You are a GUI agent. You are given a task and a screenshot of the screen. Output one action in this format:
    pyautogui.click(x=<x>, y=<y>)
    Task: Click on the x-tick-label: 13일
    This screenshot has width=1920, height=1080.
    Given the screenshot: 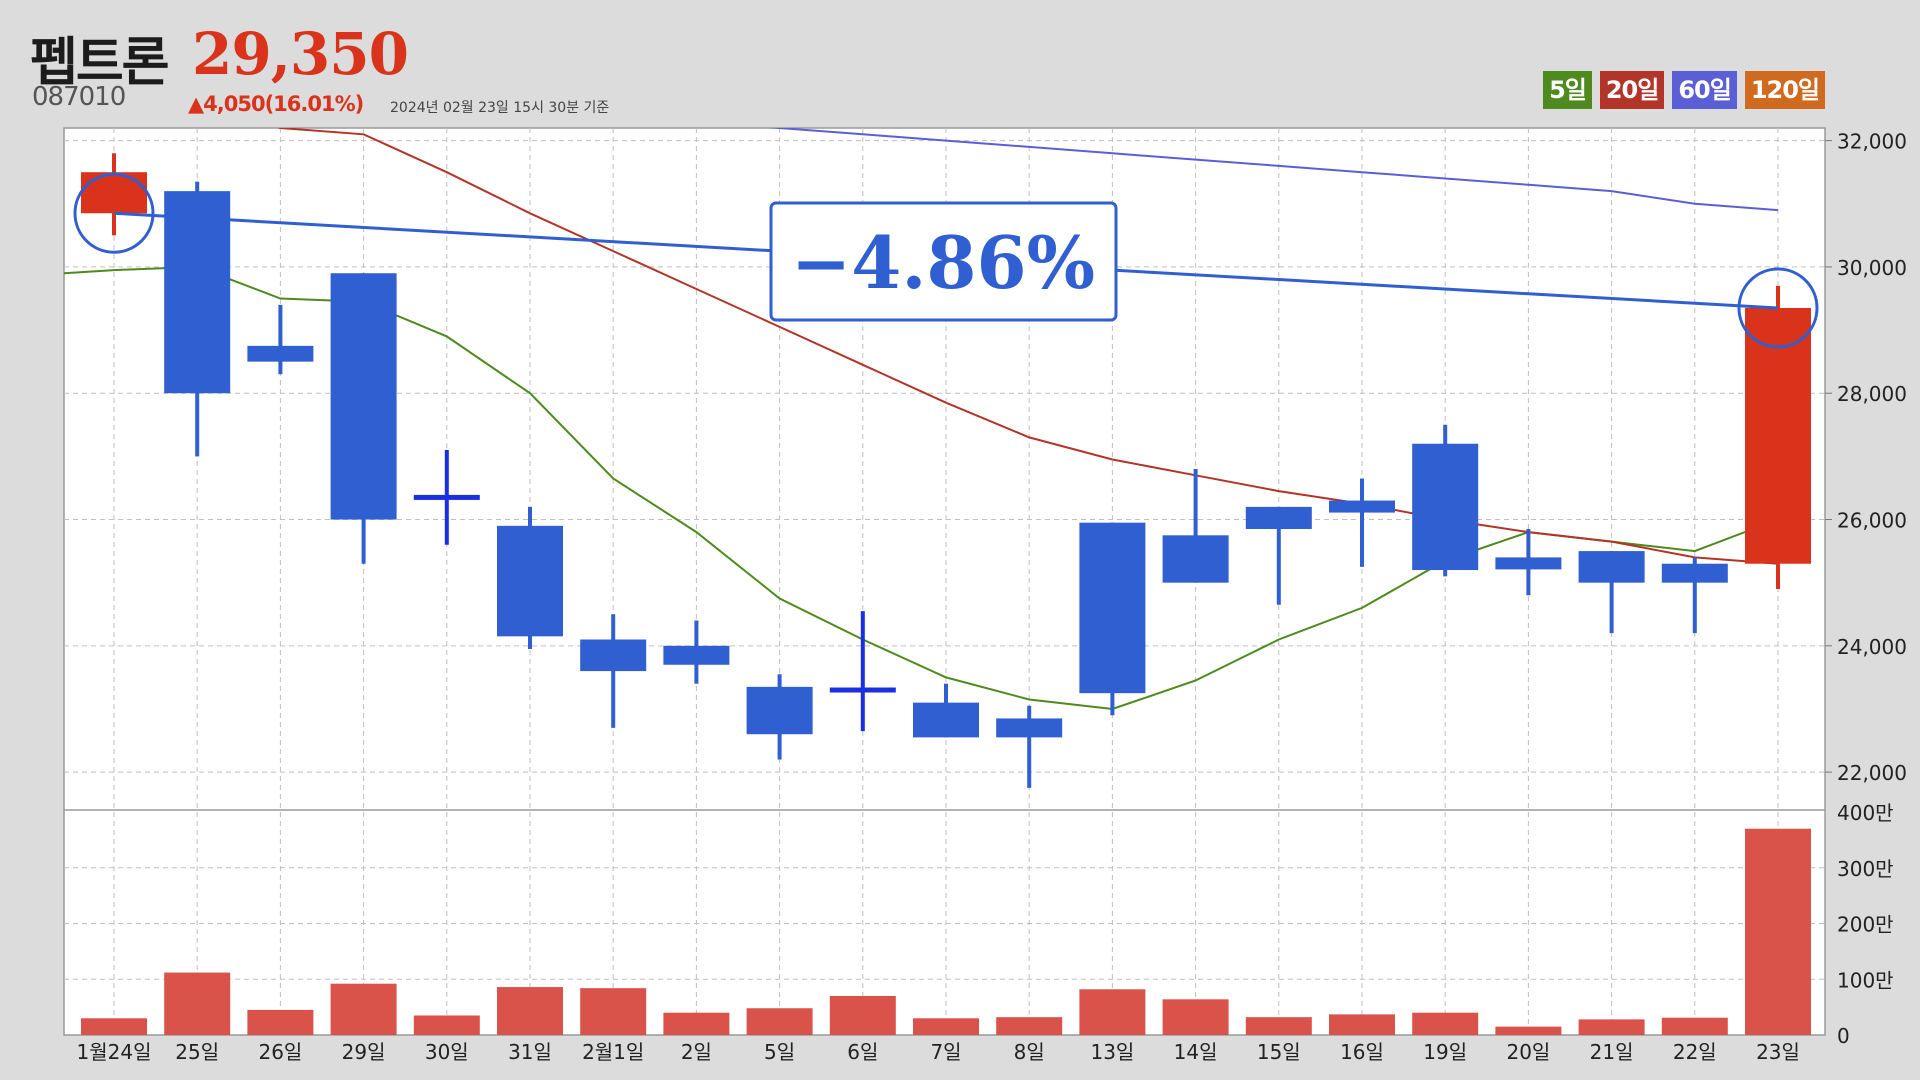 What is the action you would take?
    pyautogui.click(x=1112, y=1052)
    